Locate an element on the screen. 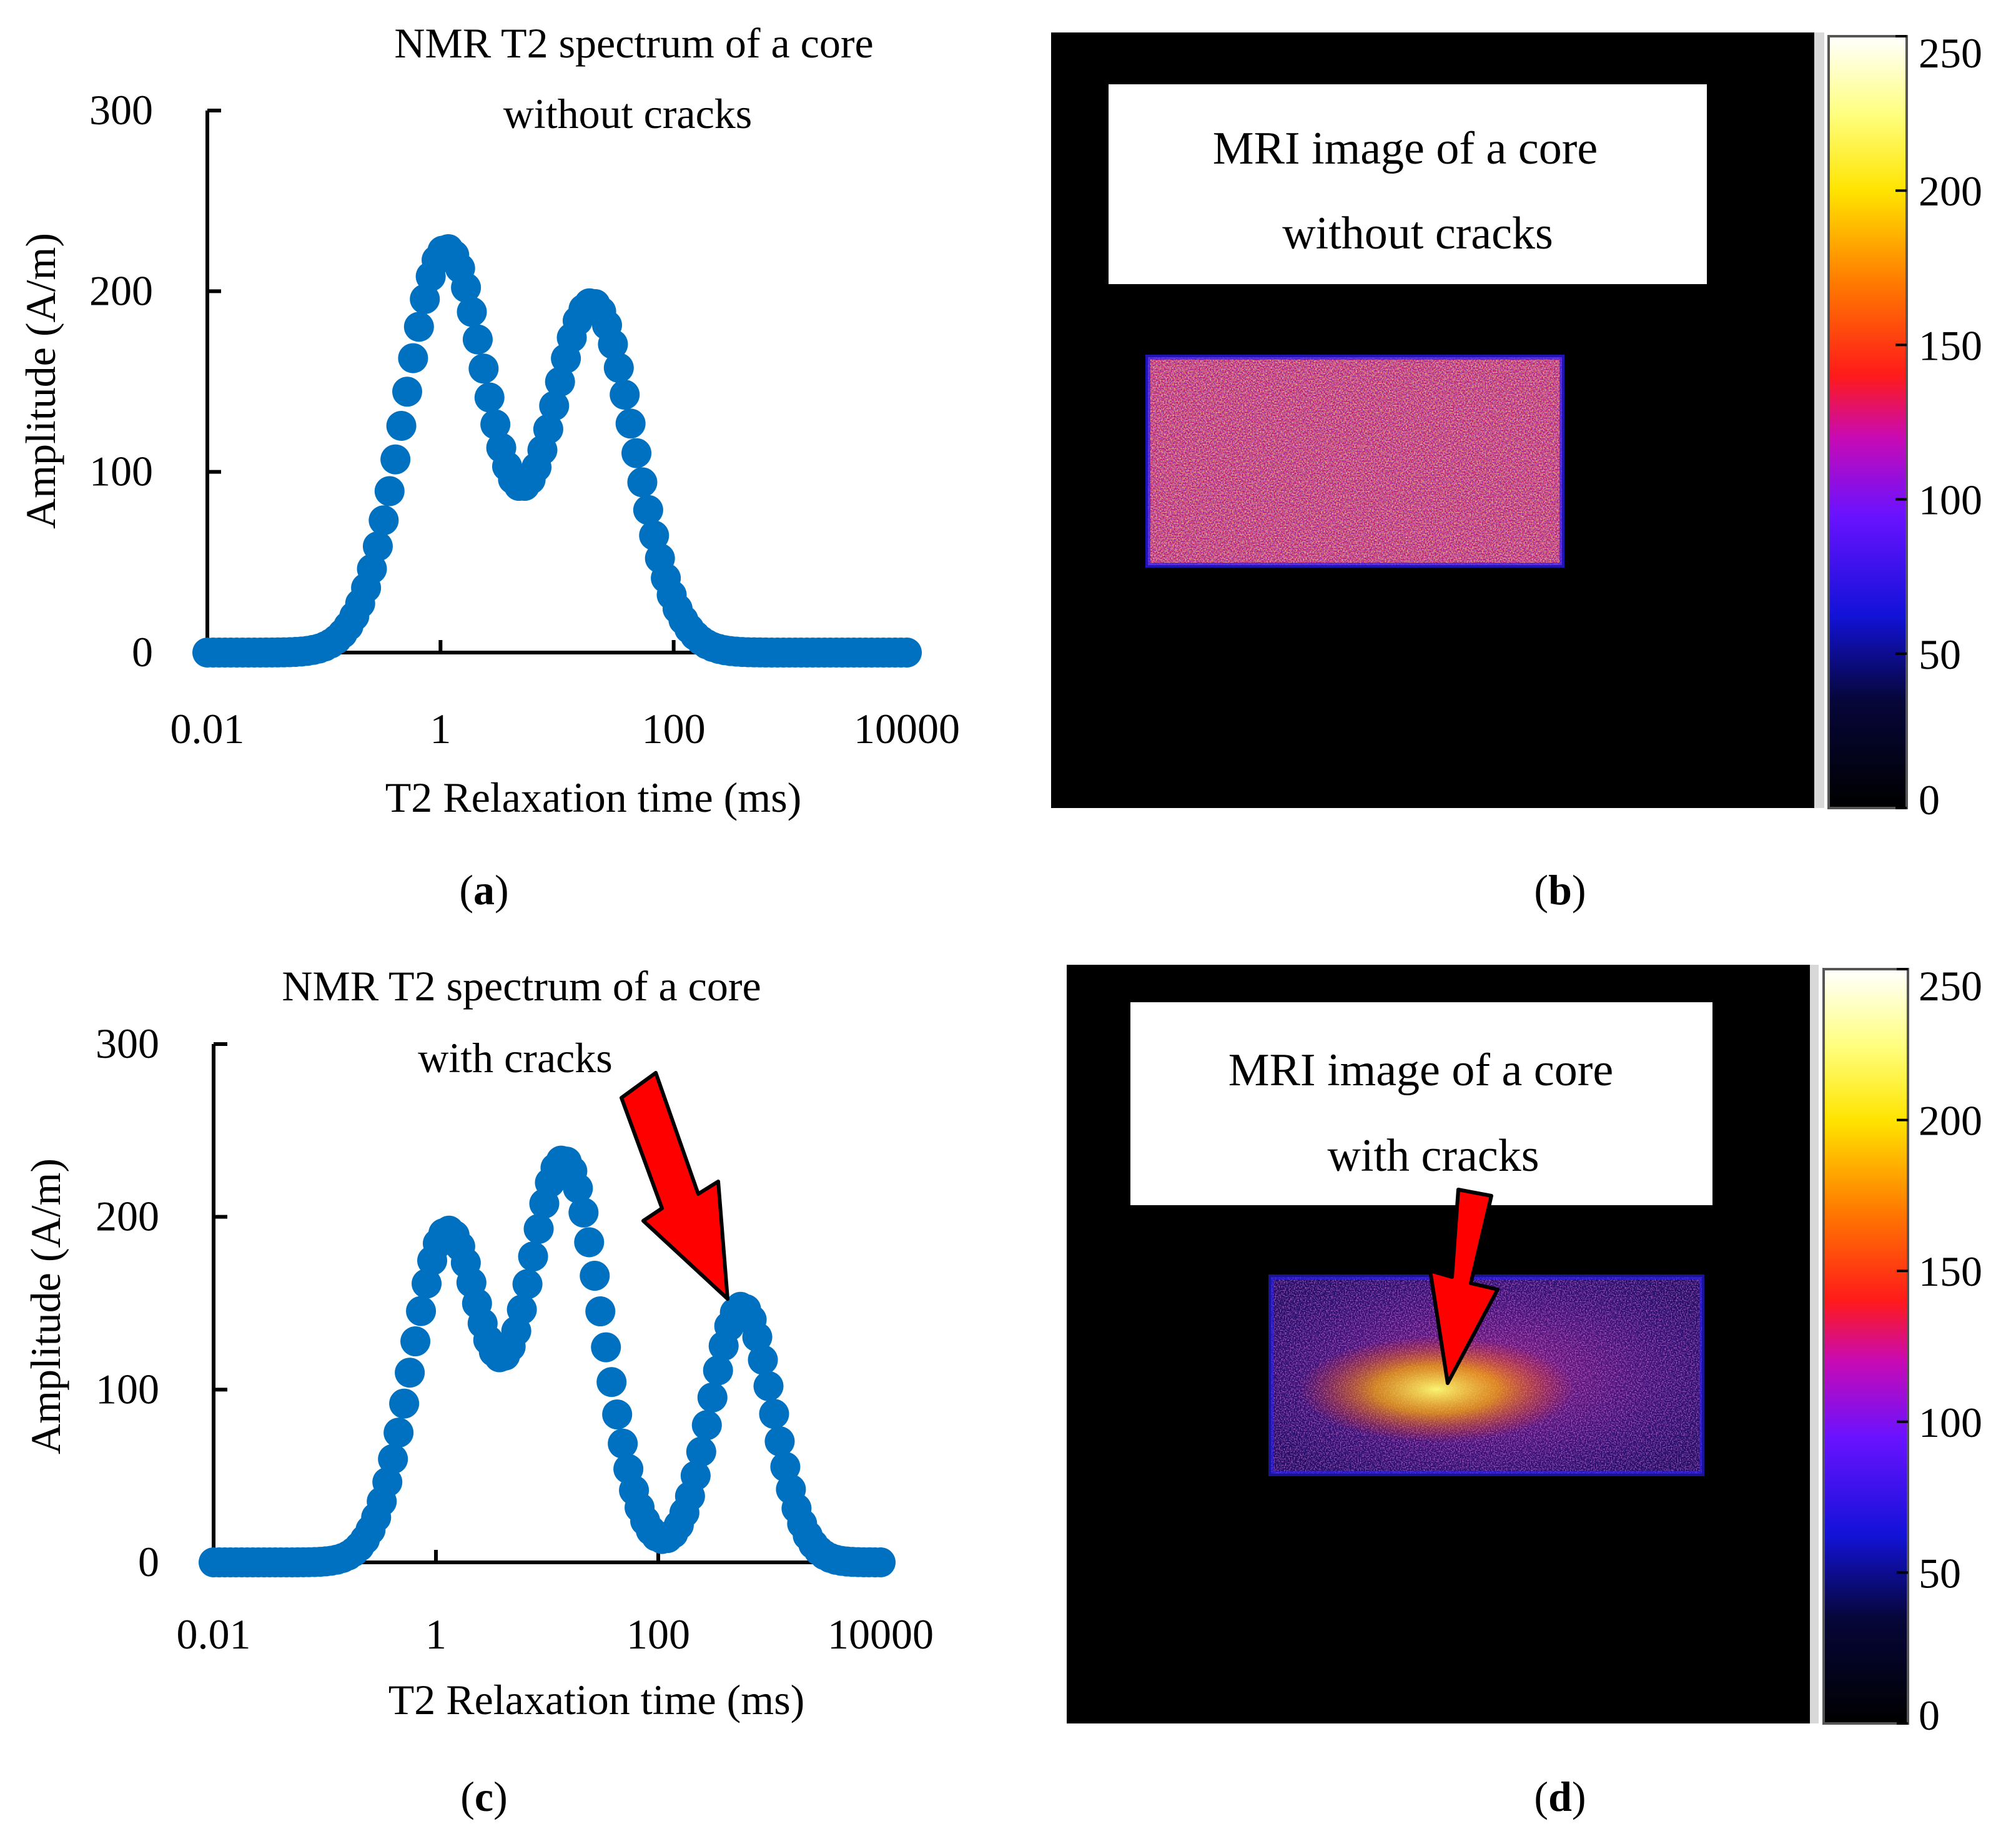  caption-c: (c) is located at coordinates (484, 1796).